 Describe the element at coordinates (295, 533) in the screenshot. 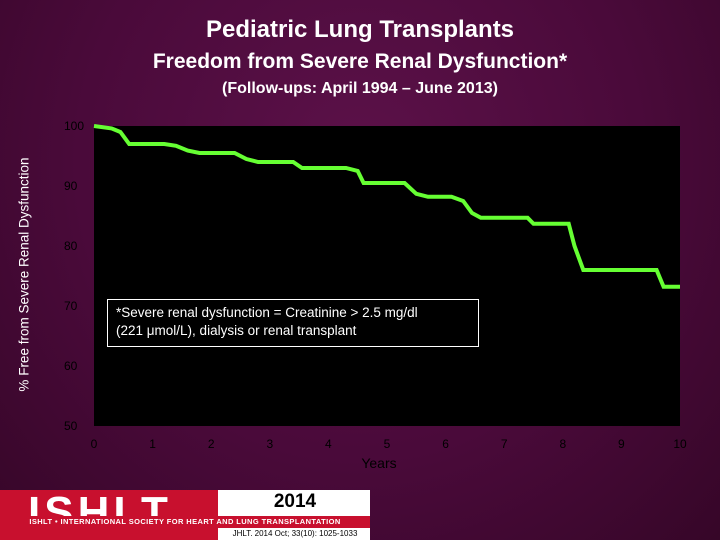

I see `logo-citation: JHLT. 2014 Oct; 33(10): 1025-1033` at that location.